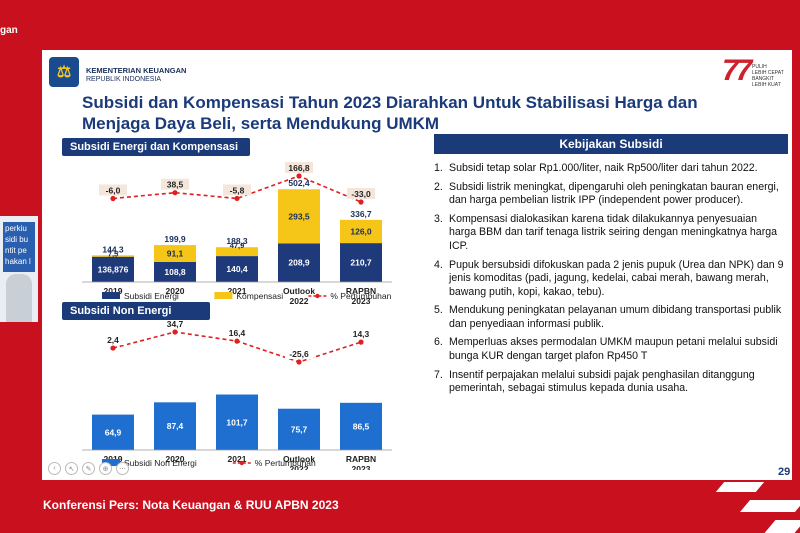  I want to click on cursor-icon: ↖, so click(71, 468).